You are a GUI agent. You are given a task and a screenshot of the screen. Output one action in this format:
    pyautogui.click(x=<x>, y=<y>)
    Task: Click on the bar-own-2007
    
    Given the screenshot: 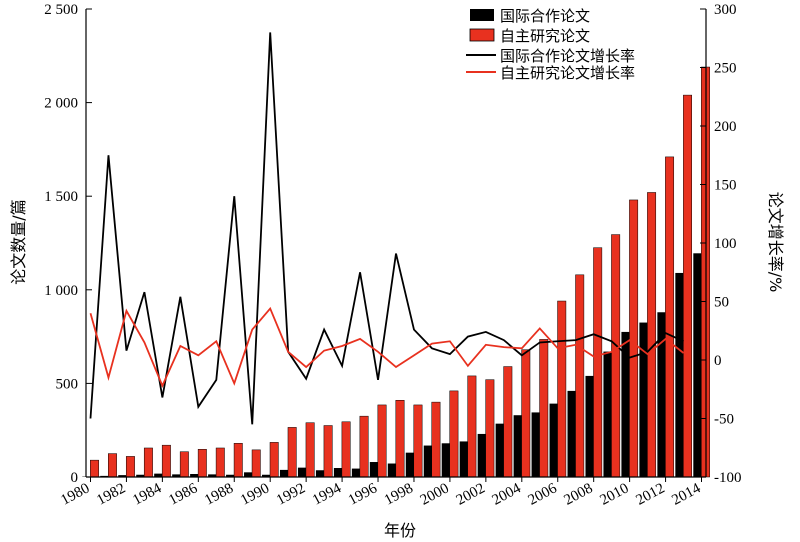 What is the action you would take?
    pyautogui.click(x=580, y=376)
    